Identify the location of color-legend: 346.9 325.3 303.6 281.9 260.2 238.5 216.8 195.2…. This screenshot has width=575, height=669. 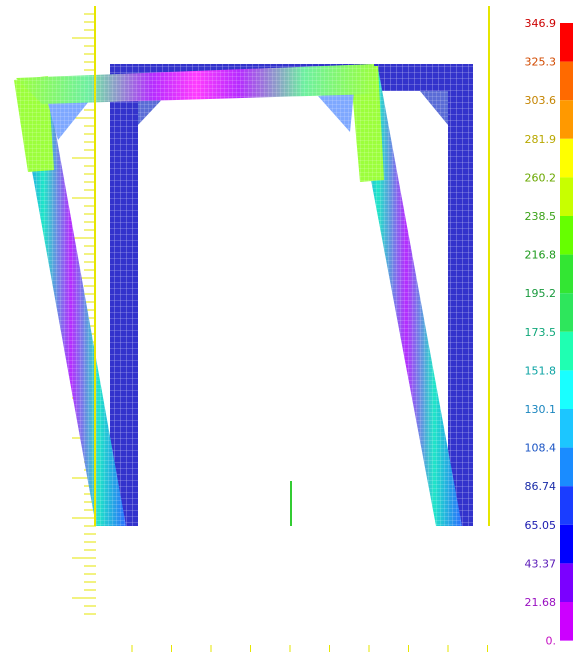
(549, 332).